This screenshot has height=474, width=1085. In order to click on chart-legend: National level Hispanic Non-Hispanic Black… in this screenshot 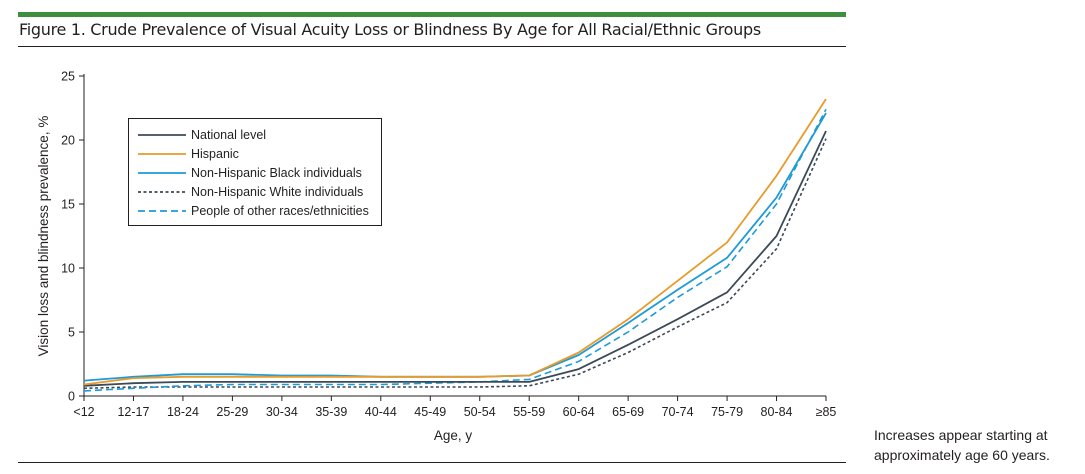, I will do `click(255, 172)`.